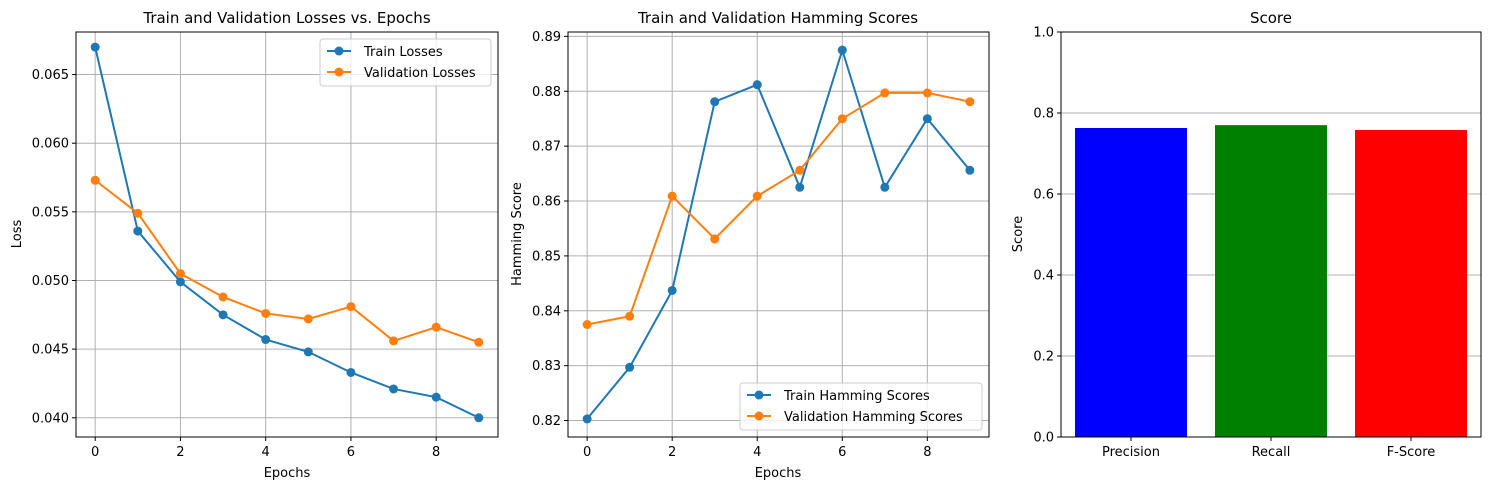  What do you see at coordinates (50, 75) in the screenshot?
I see `loss-chart-ytick-label: 0.065` at bounding box center [50, 75].